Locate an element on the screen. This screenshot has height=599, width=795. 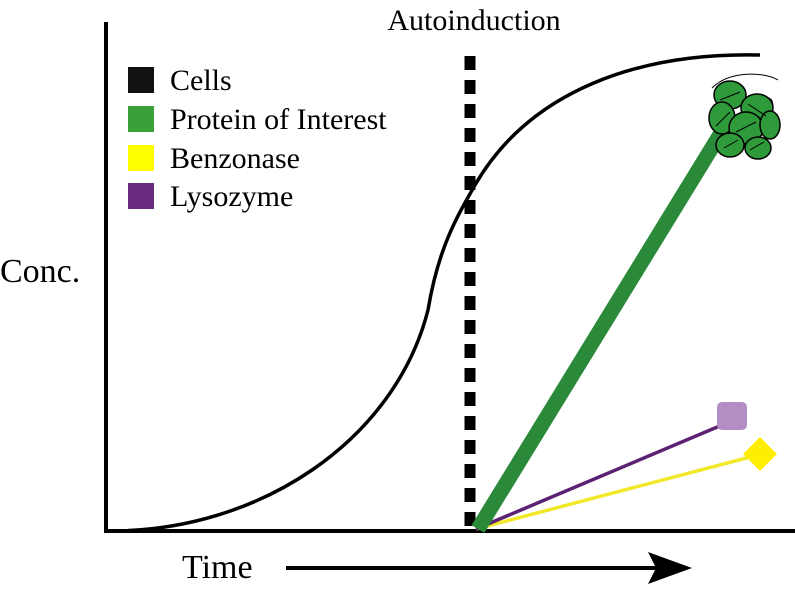
time-arrow-head-icon is located at coordinates (670, 568).